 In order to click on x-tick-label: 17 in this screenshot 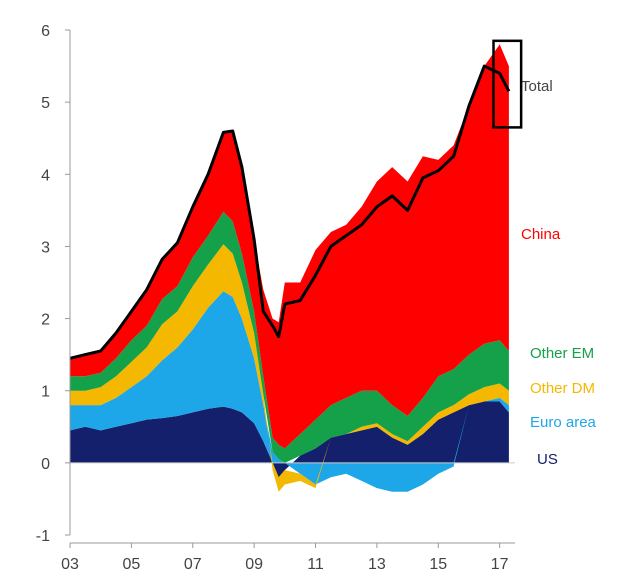, I will do `click(500, 564)`.